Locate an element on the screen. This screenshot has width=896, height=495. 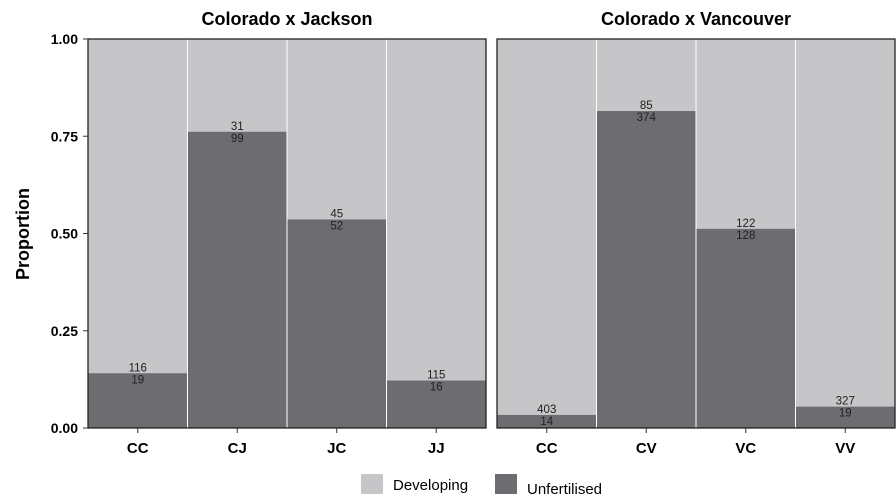
count-label-developing: 116 is located at coordinates (138, 368).